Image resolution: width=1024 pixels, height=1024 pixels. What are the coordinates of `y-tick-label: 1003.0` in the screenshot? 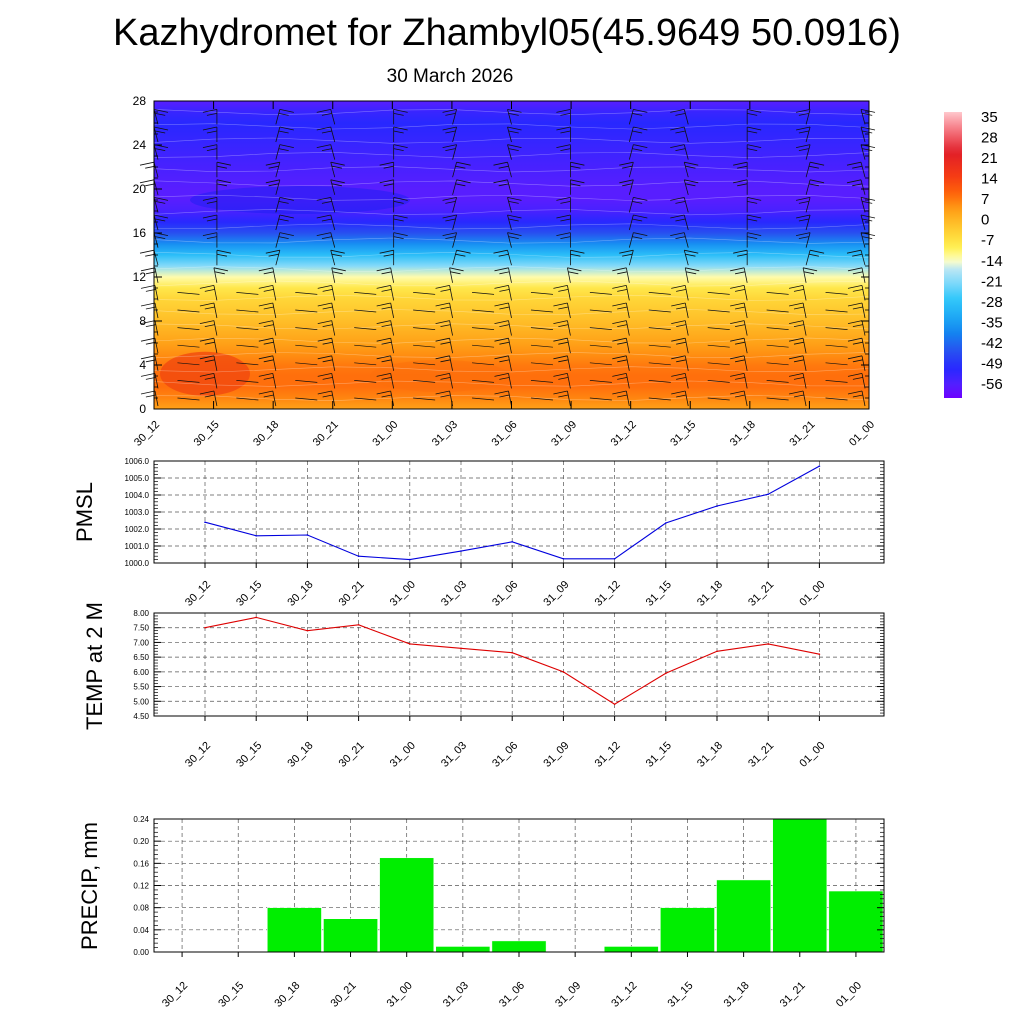 It's located at (137, 512).